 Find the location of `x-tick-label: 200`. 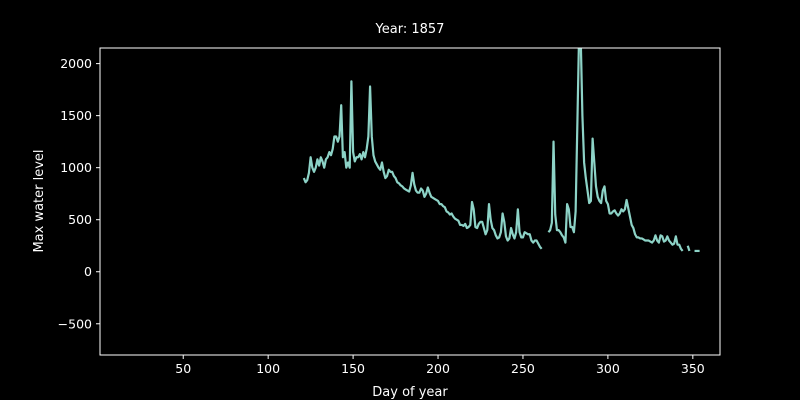

x-tick-label: 200 is located at coordinates (438, 368).